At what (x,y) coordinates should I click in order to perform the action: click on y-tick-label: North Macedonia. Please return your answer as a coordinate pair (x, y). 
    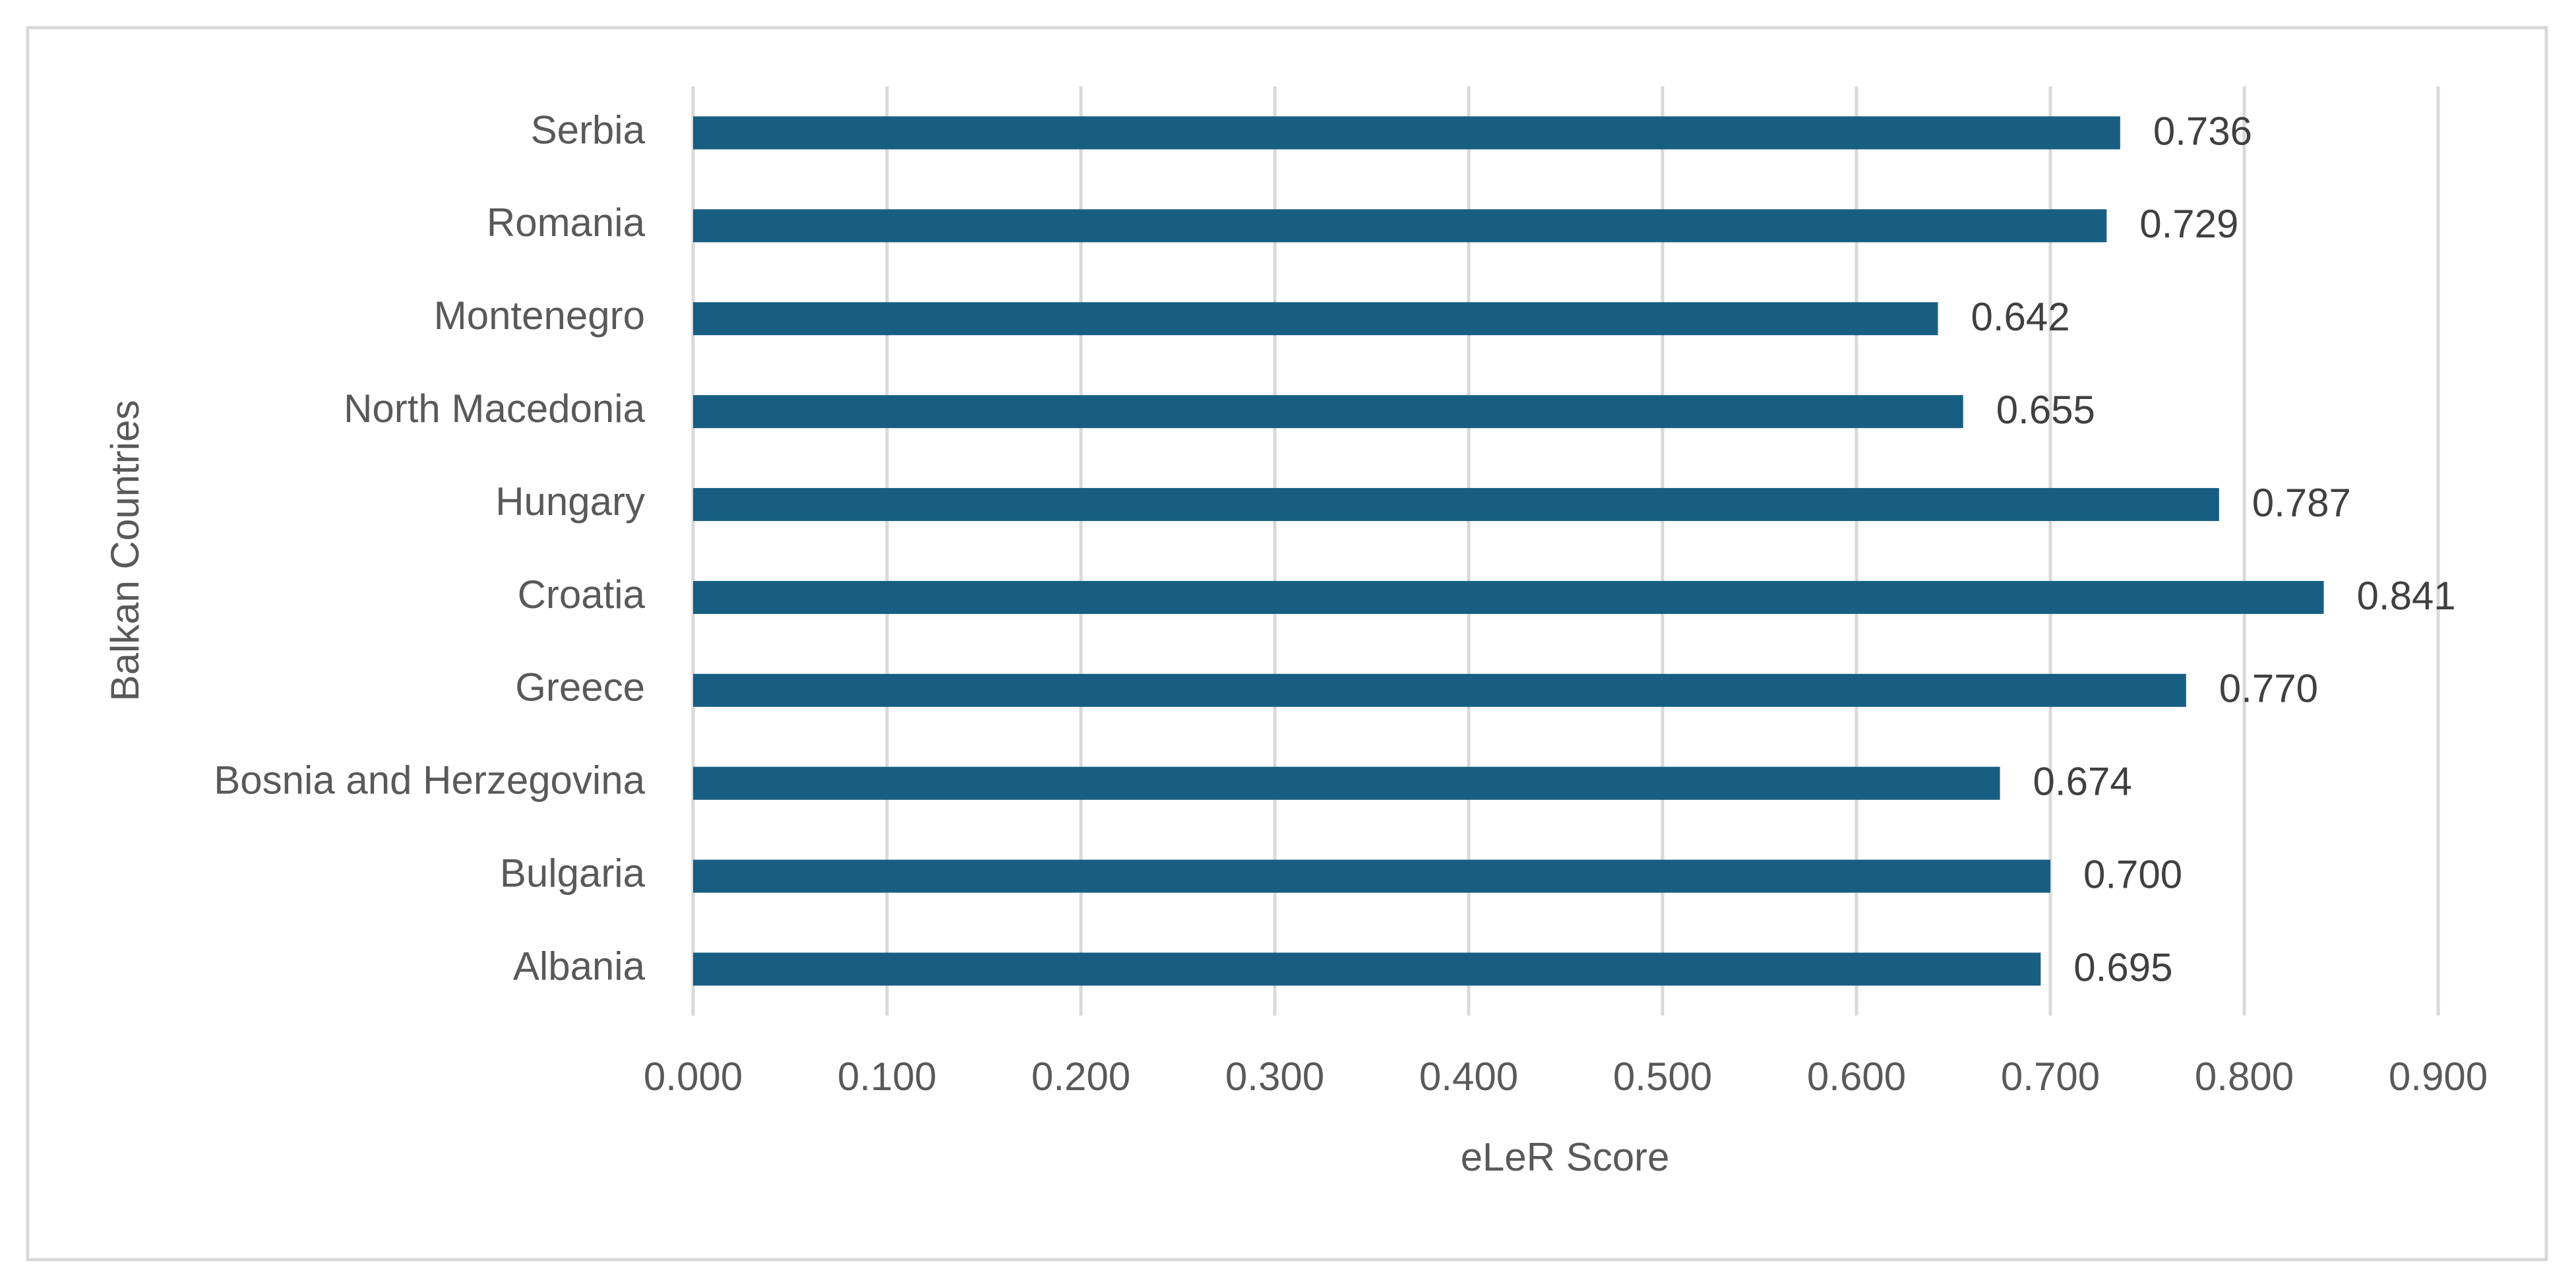
    Looking at the image, I should click on (495, 409).